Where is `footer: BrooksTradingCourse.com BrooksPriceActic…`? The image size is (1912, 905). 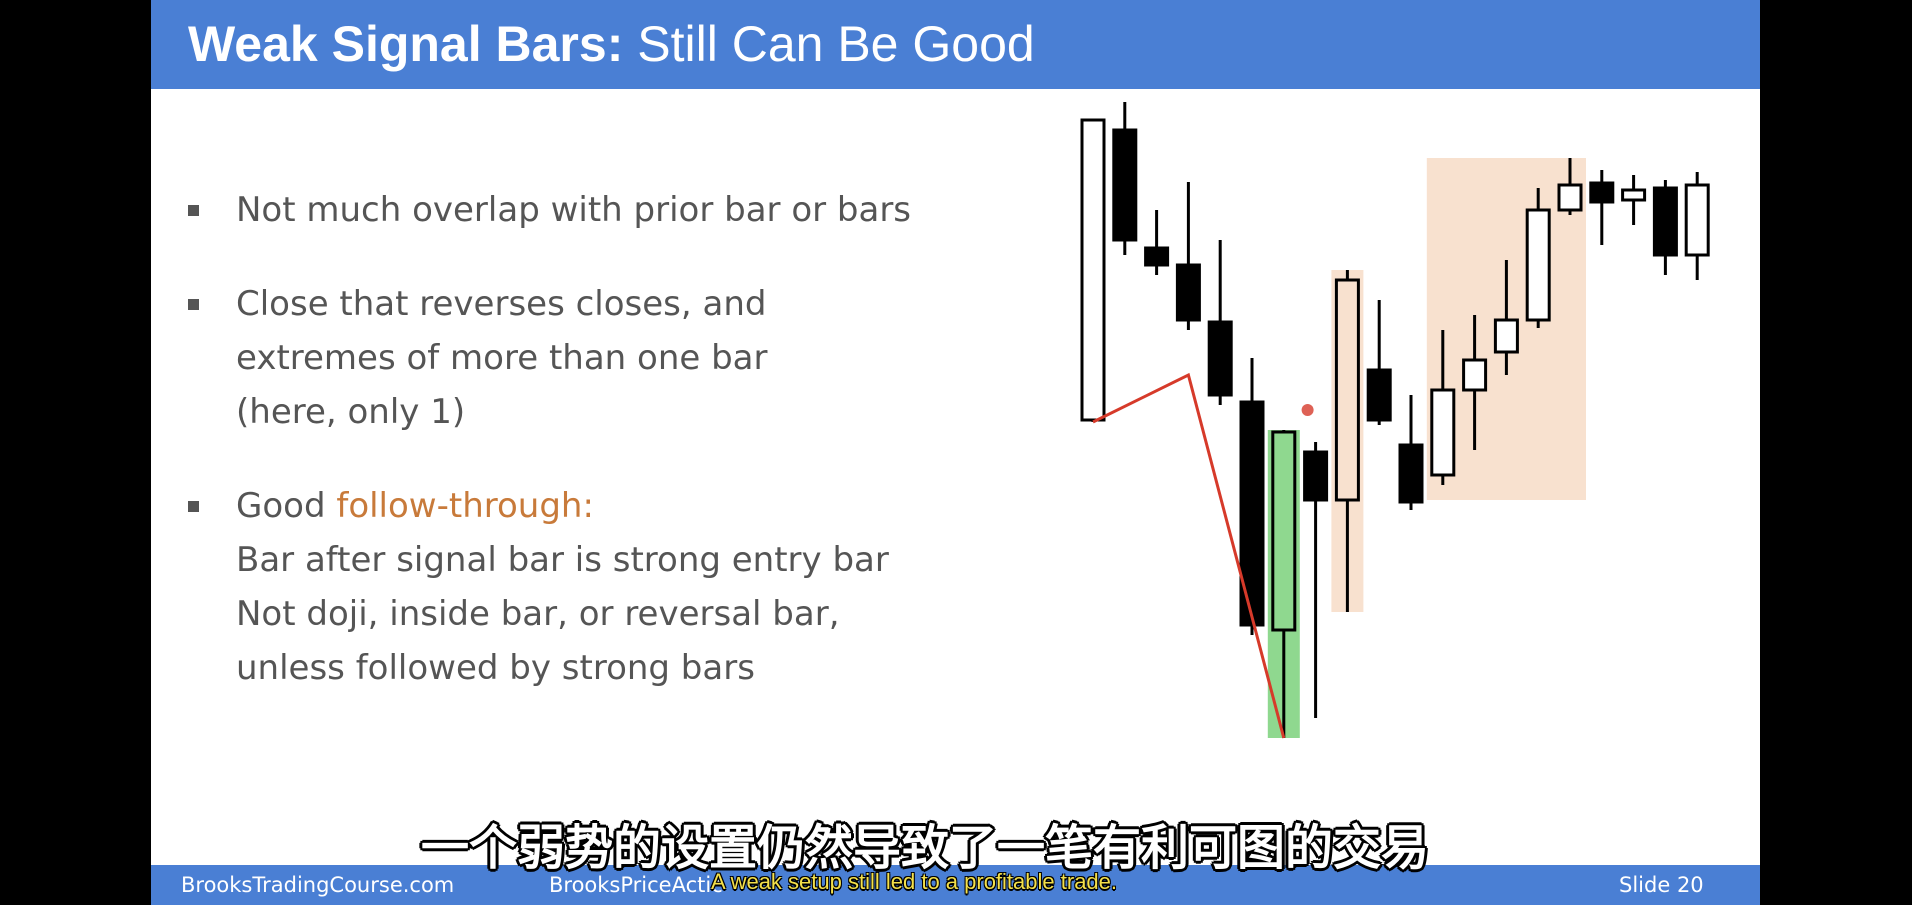 footer: BrooksTradingCourse.com BrooksPriceActic… is located at coordinates (955, 885).